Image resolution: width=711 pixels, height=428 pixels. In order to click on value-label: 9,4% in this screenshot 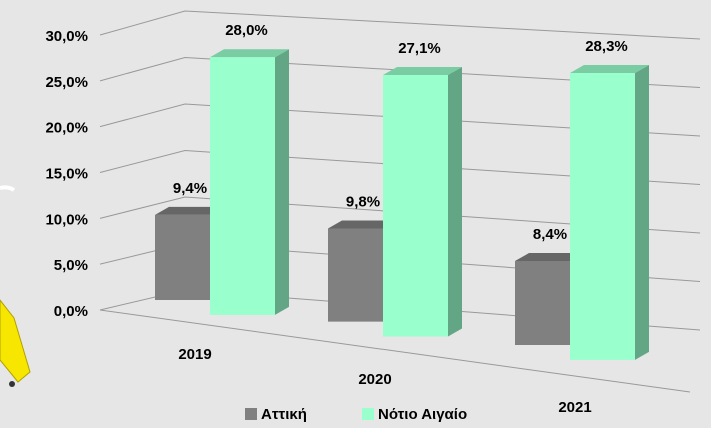, I will do `click(190, 188)`.